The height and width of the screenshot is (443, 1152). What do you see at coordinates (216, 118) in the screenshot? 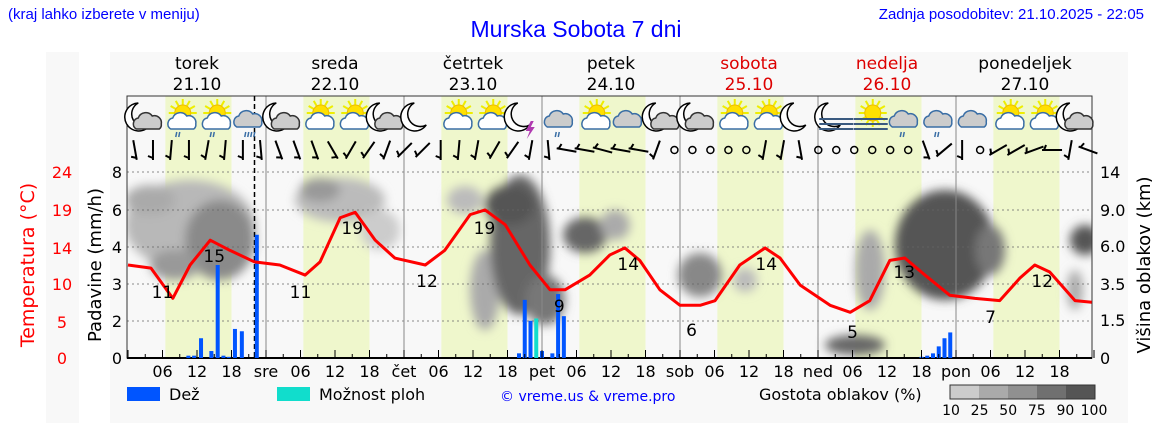
I see `sun-cloud-rain-icon` at bounding box center [216, 118].